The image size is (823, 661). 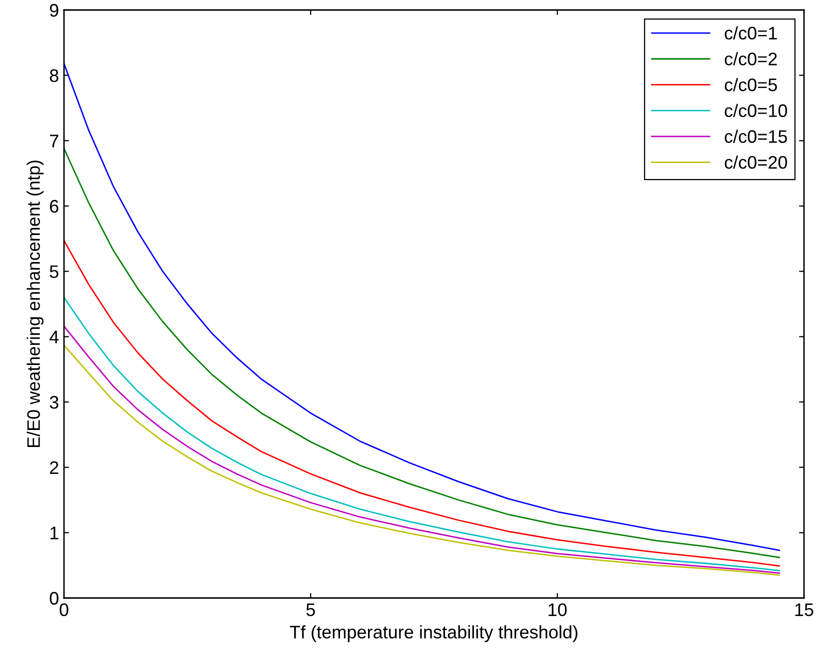 I want to click on x-axis-title: Tf (temperature instability threshold), so click(x=434, y=633).